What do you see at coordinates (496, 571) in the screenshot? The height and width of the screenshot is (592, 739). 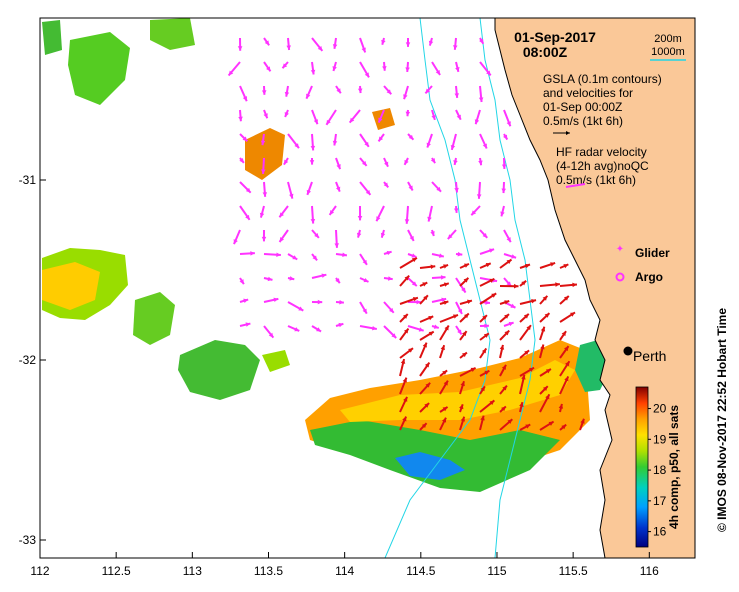 I see `x-tick-label: 115` at bounding box center [496, 571].